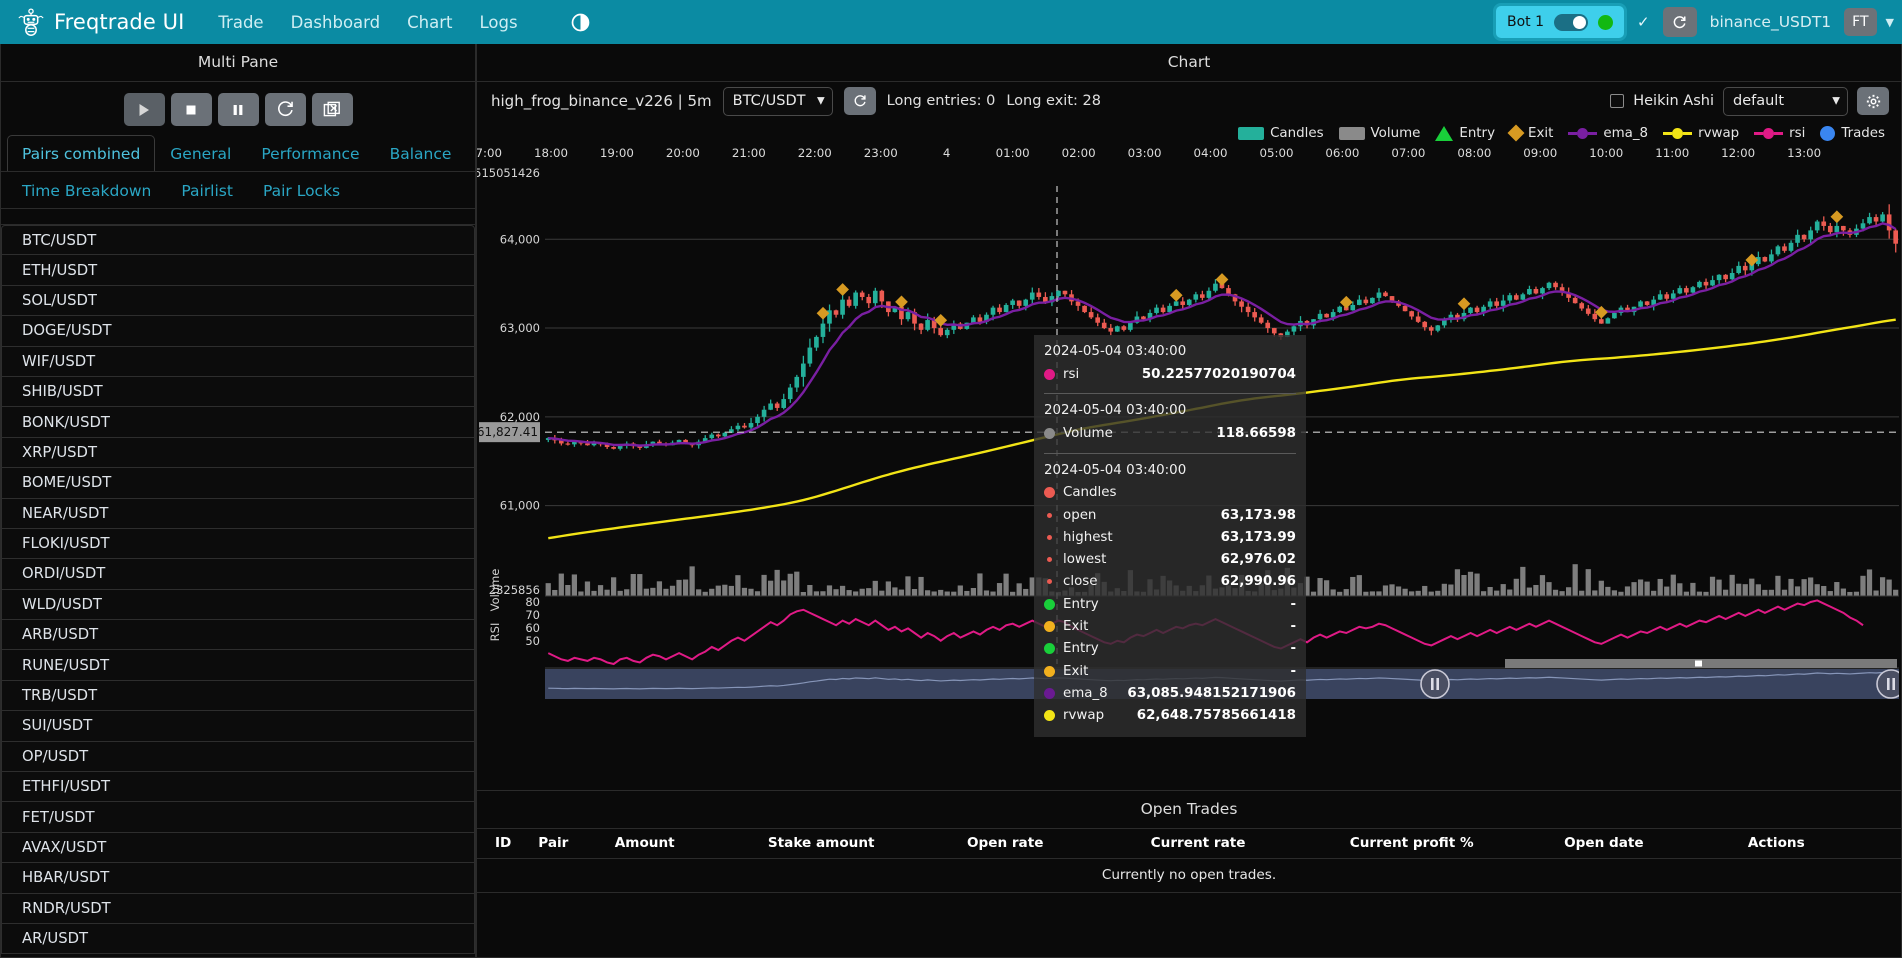 Image resolution: width=1902 pixels, height=958 pixels. What do you see at coordinates (238, 240) in the screenshot?
I see `pair-list-item: BTC/USDT` at bounding box center [238, 240].